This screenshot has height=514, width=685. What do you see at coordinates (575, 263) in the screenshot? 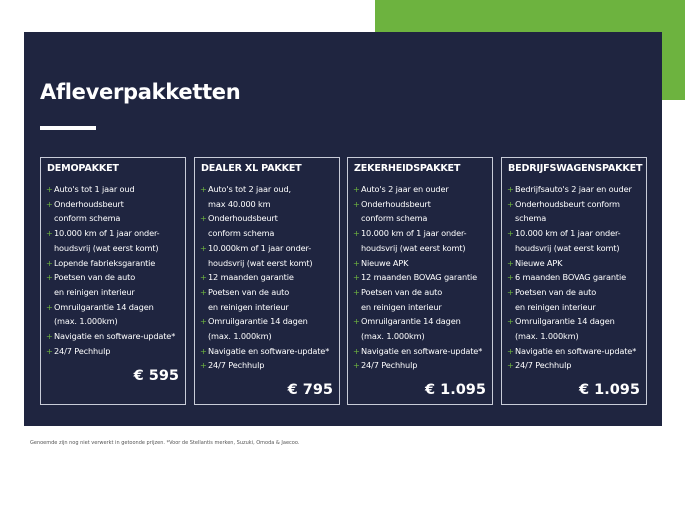
I see `feature-item: +Nieuwe APK` at bounding box center [575, 263].